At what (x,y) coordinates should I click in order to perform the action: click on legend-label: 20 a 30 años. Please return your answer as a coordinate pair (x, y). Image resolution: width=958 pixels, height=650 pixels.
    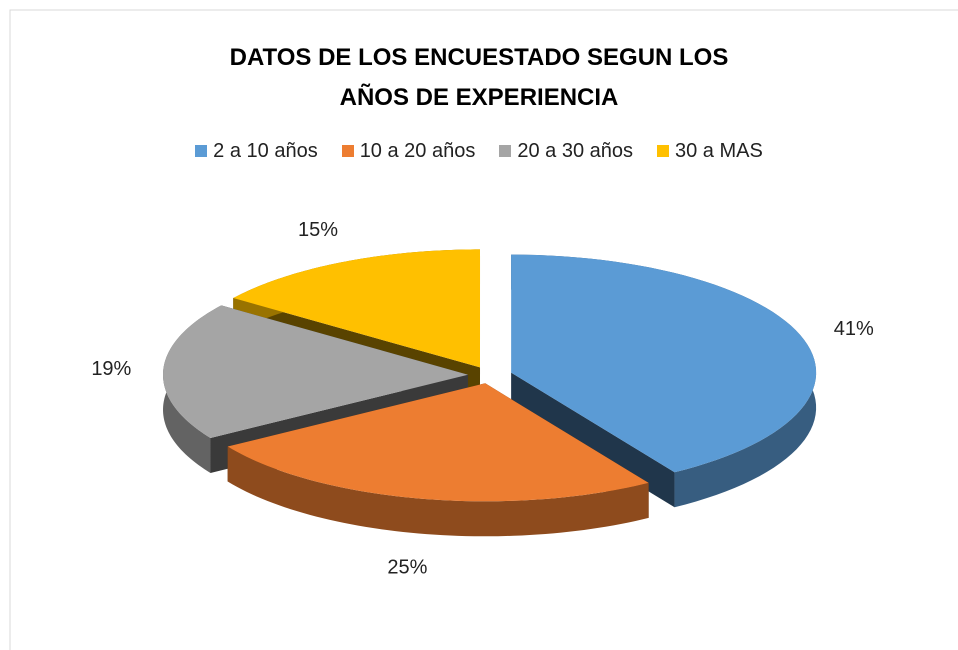
    Looking at the image, I should click on (575, 151).